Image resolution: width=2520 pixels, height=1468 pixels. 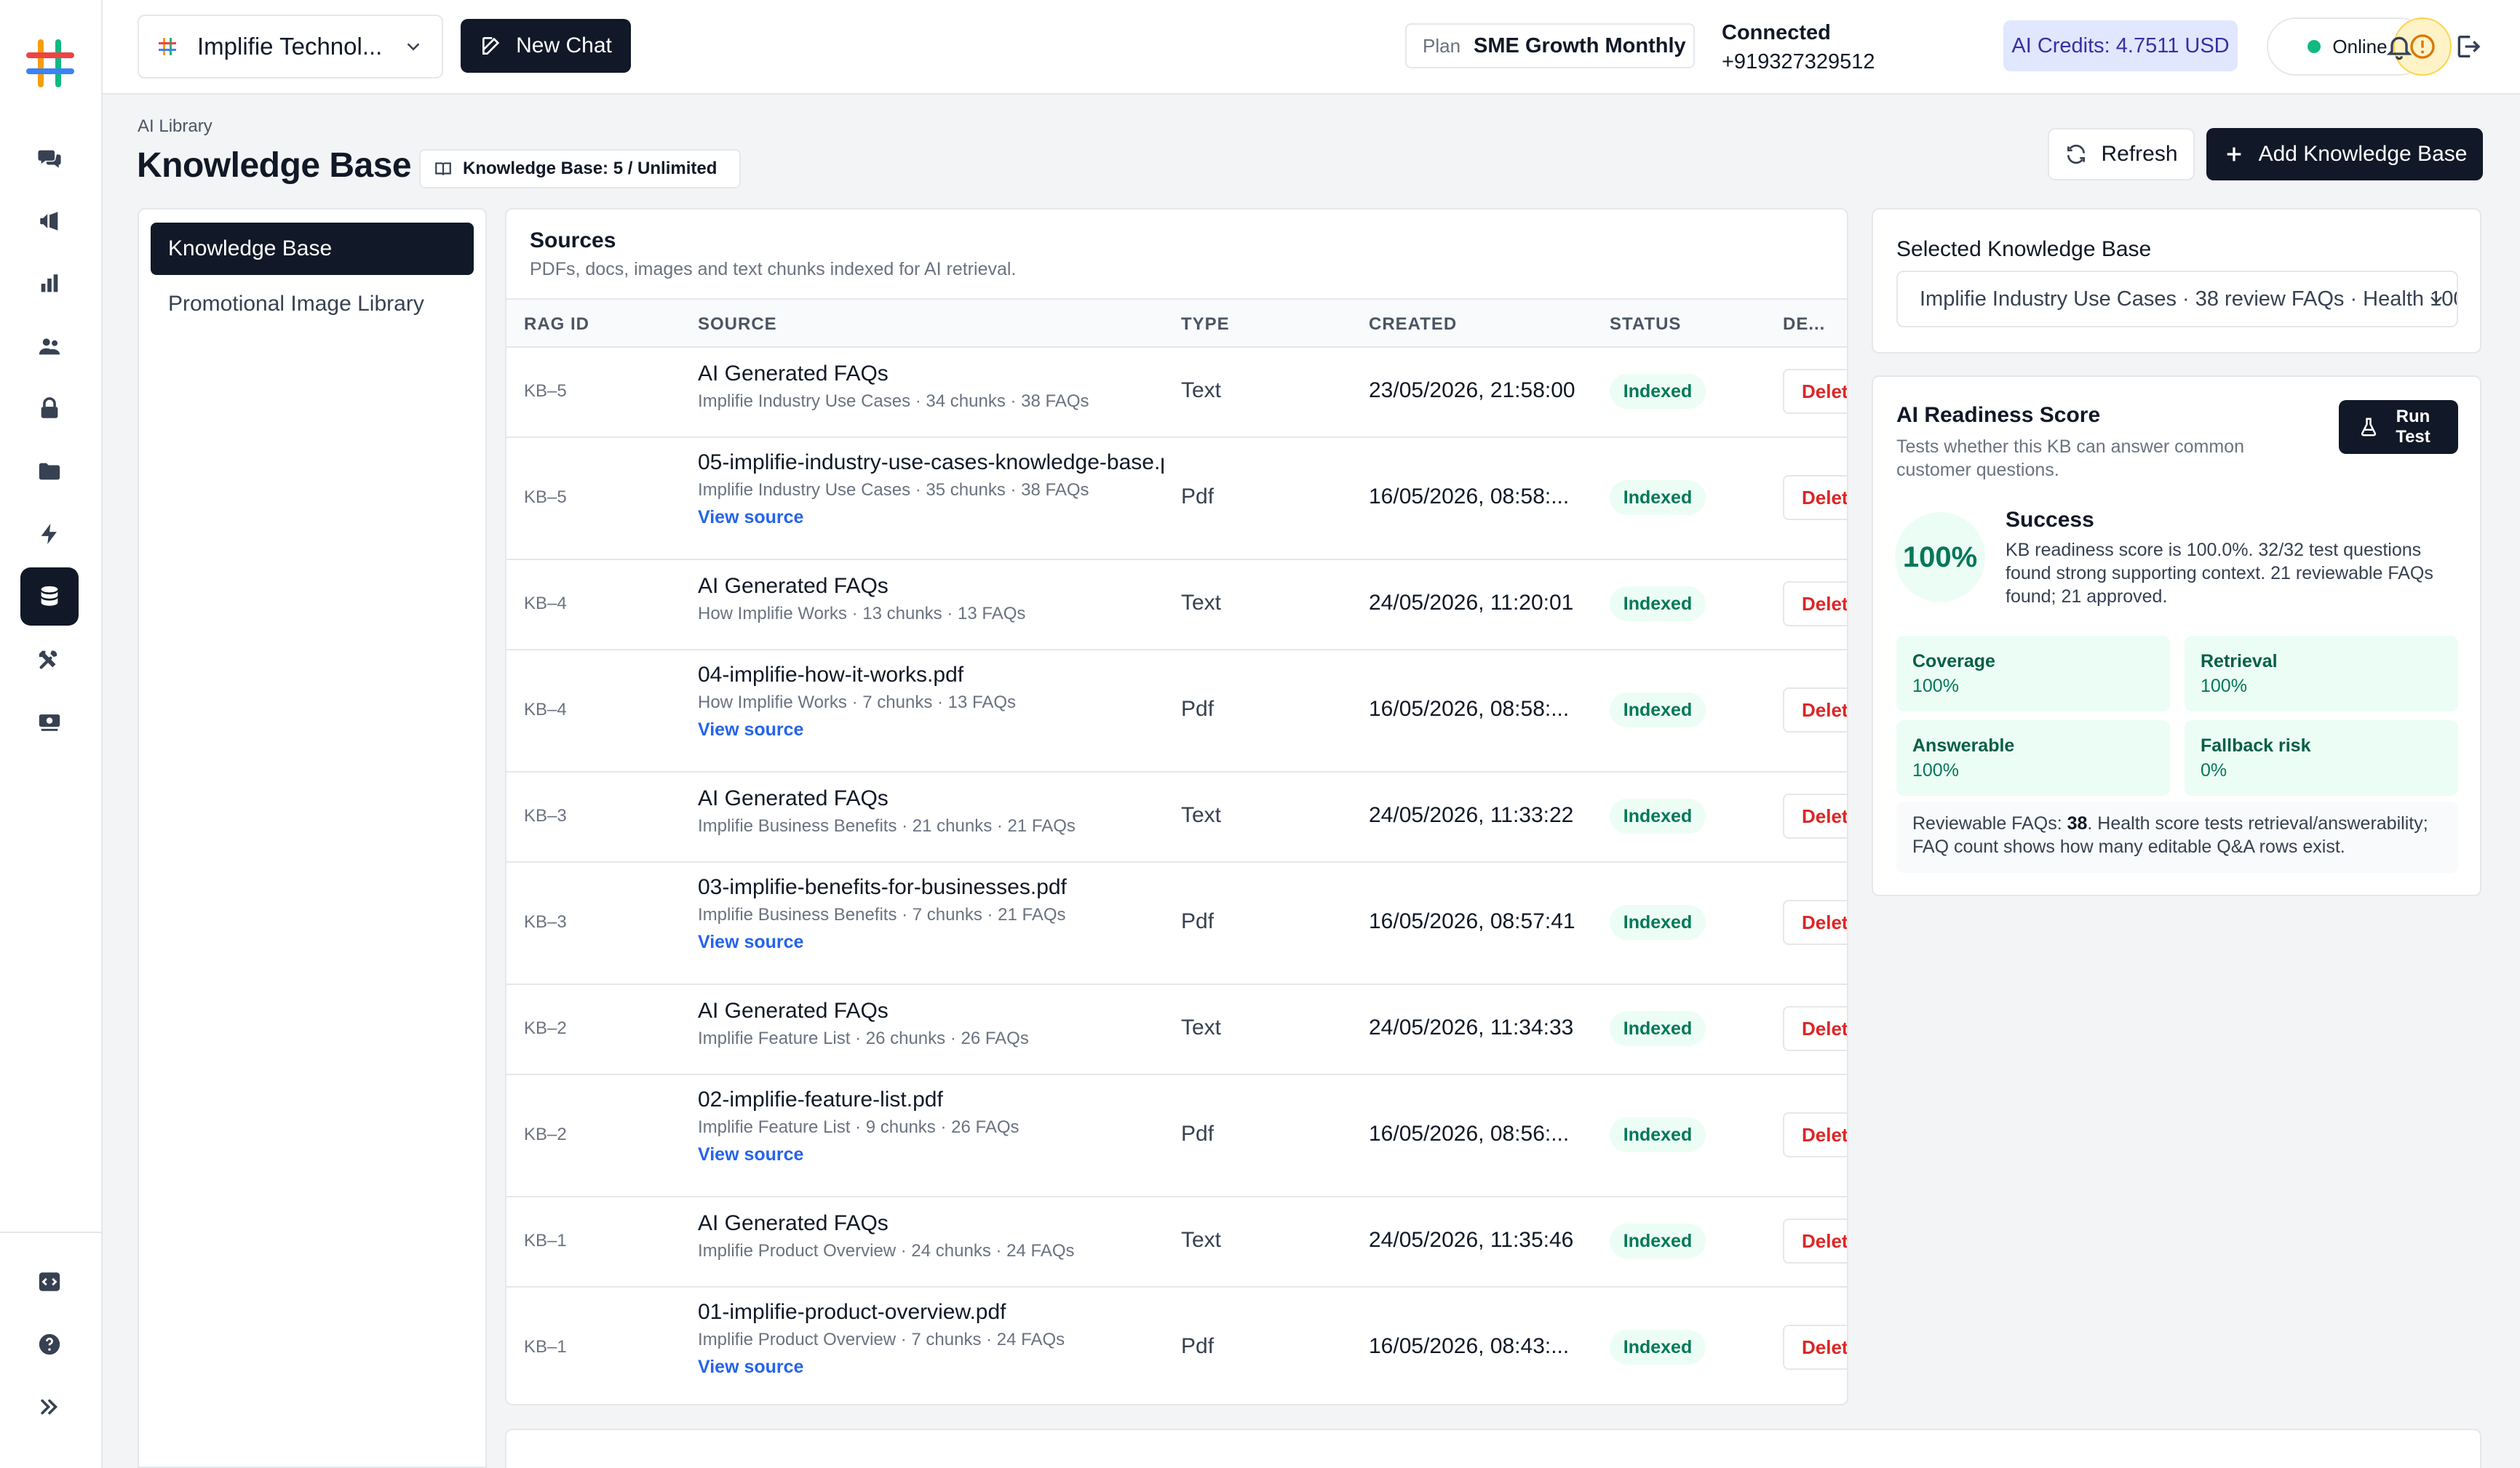 I want to click on rail-analytics, so click(x=50, y=284).